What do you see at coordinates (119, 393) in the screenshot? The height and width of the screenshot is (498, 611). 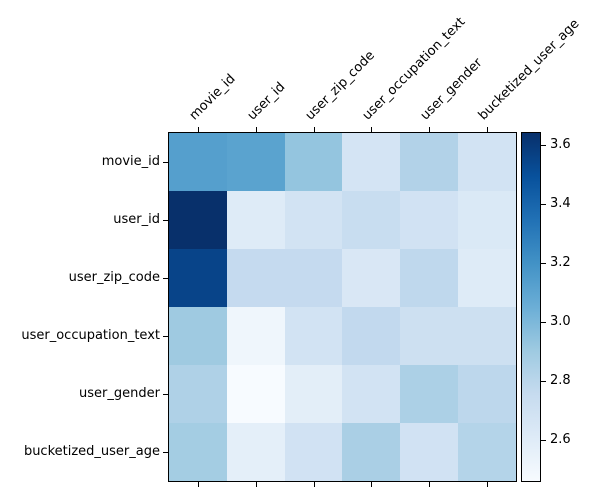 I see `y-tick-label-user_gender: user_gender` at bounding box center [119, 393].